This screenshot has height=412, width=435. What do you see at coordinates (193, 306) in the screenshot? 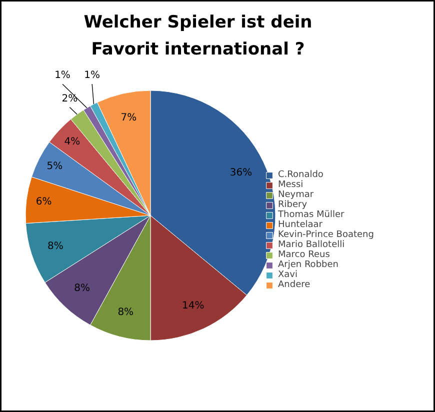
I see `data-label: 14%` at bounding box center [193, 306].